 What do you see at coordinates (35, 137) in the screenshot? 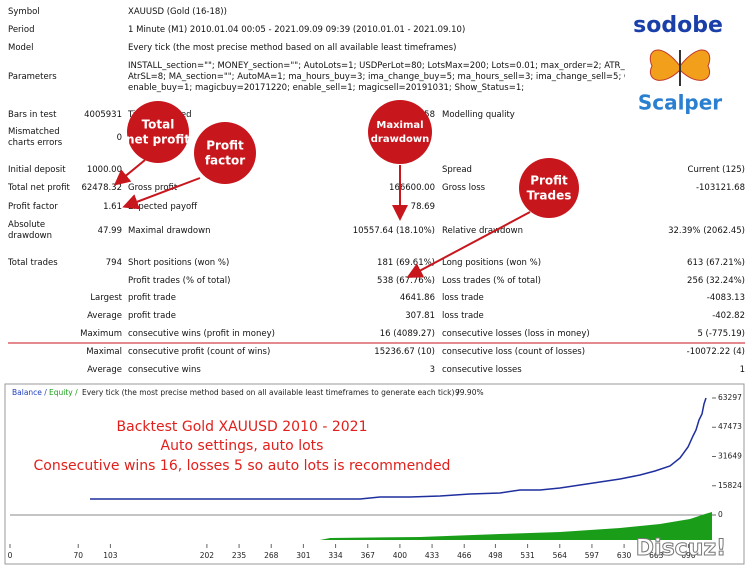
I see `report-label: Mismatched charts errors` at bounding box center [35, 137].